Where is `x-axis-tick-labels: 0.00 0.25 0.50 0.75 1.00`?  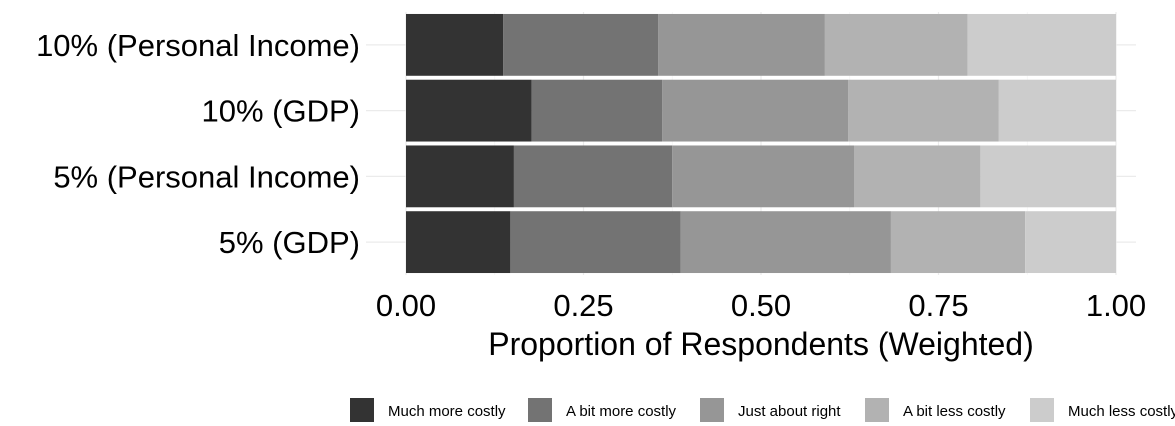
x-axis-tick-labels: 0.00 0.25 0.50 0.75 1.00 is located at coordinates (761, 305).